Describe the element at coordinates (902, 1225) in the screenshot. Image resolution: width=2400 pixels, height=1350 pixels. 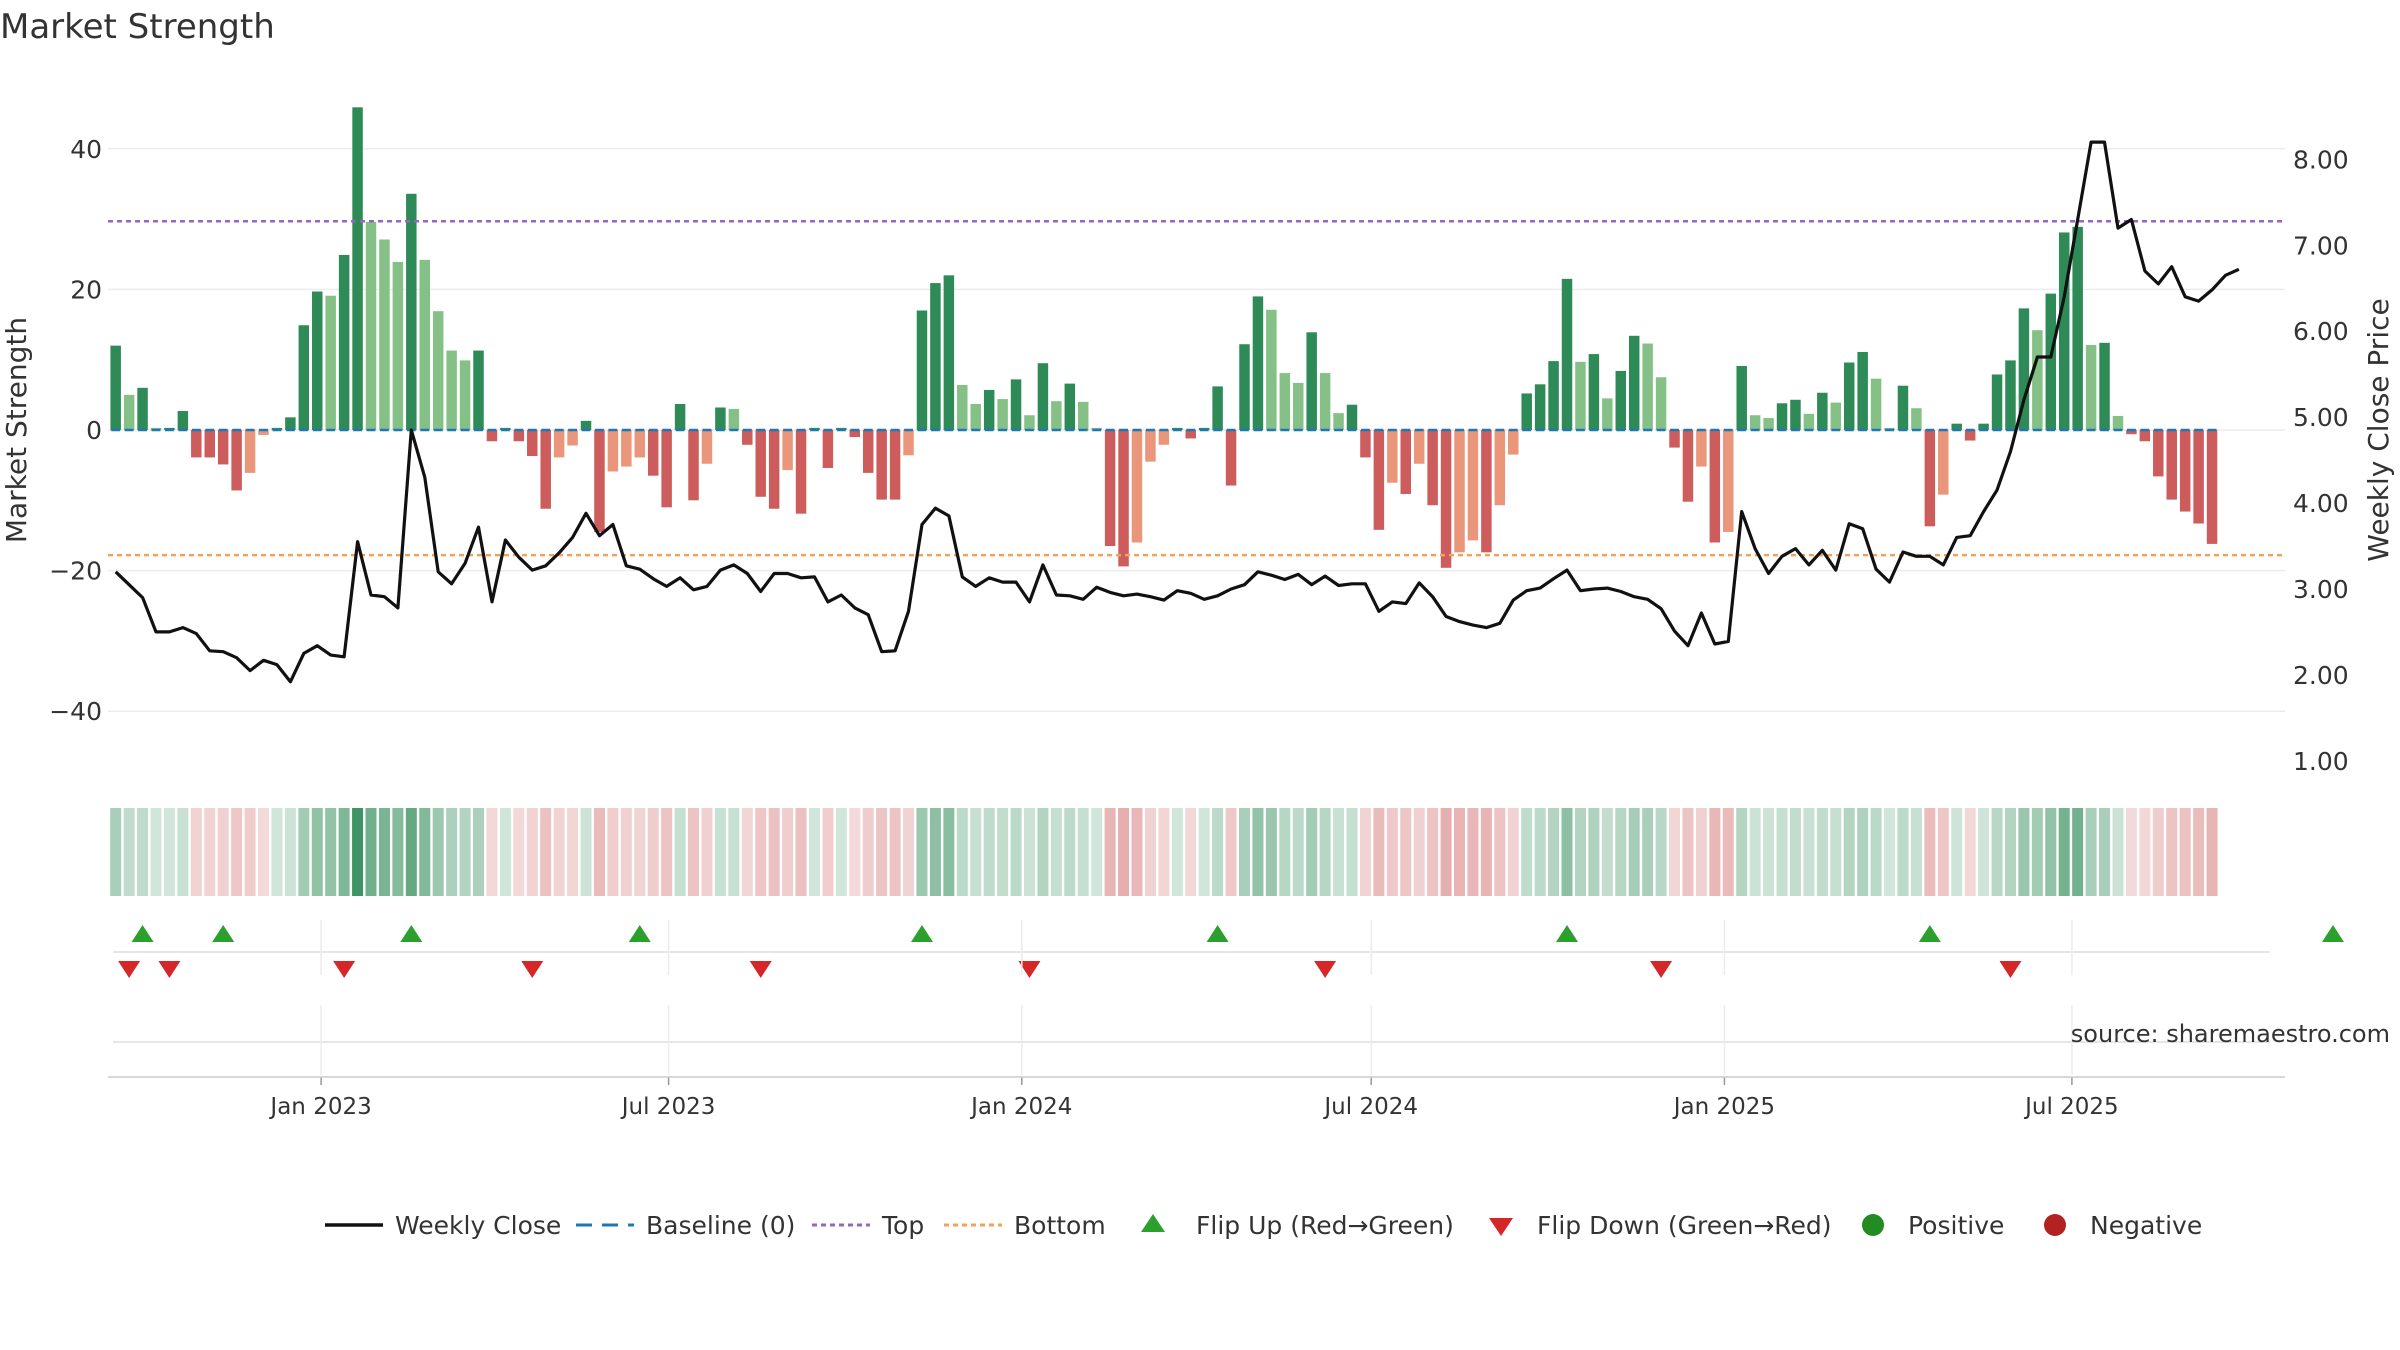
I see `legend-label: Top` at that location.